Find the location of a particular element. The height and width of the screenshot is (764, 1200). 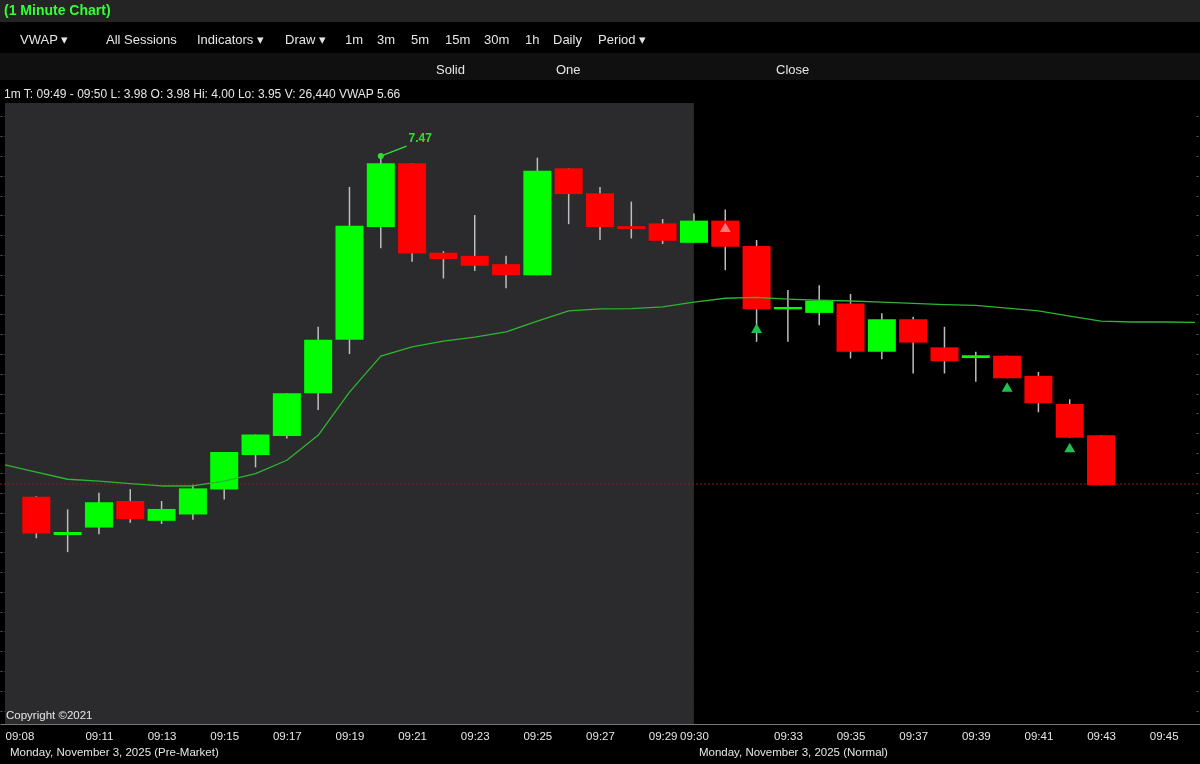

band-label: Monday, November 3, 2025 (Normal) is located at coordinates (793, 752).